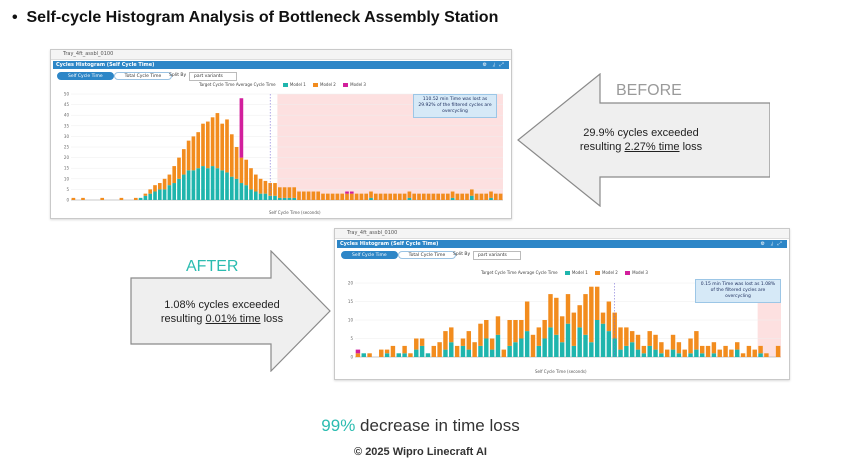 This screenshot has width=841, height=472. Describe the element at coordinates (628, 273) in the screenshot. I see `legend-swatch-model3` at that location.